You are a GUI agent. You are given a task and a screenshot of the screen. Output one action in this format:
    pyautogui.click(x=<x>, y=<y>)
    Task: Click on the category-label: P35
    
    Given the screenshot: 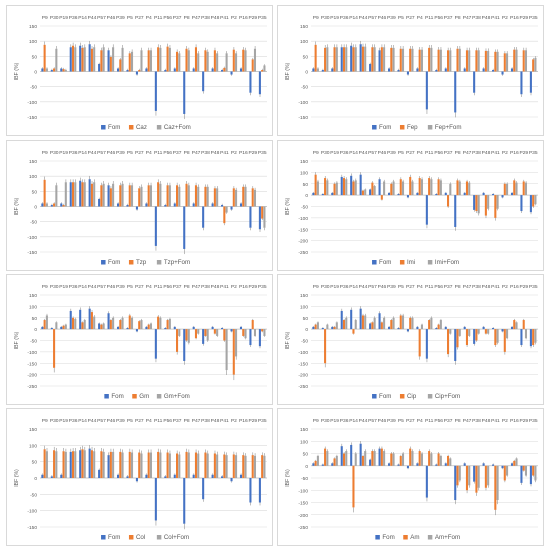 What is the action you would take?
    pyautogui.click(x=533, y=153)
    